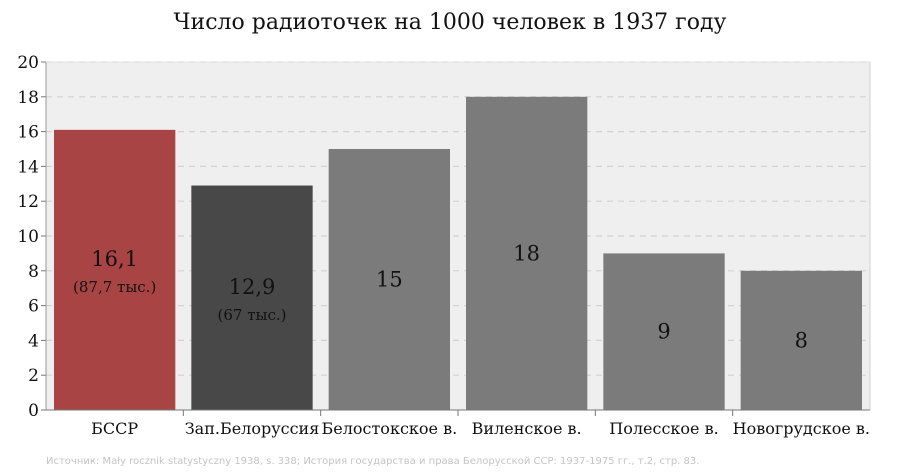  Describe the element at coordinates (114, 287) in the screenshot. I see `bar-sub-label: (87,7 тыс.)` at that location.